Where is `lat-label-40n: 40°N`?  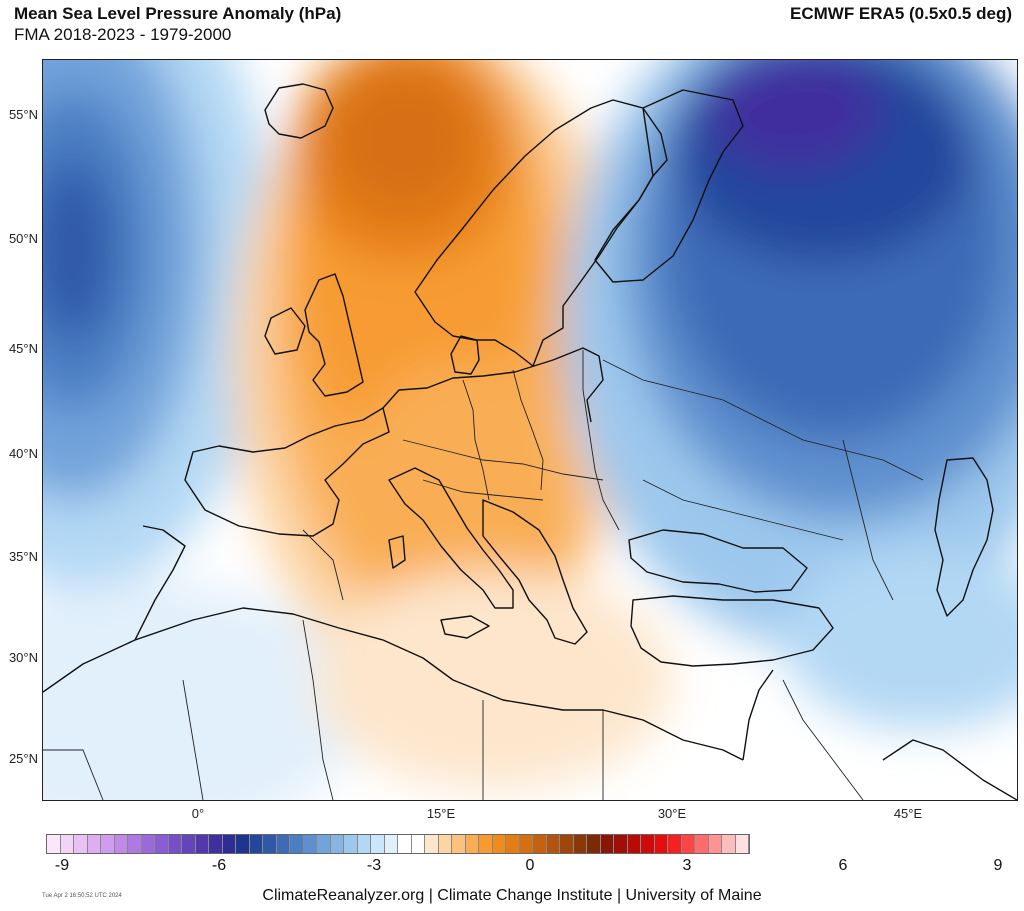
lat-label-40n: 40°N is located at coordinates (23, 453).